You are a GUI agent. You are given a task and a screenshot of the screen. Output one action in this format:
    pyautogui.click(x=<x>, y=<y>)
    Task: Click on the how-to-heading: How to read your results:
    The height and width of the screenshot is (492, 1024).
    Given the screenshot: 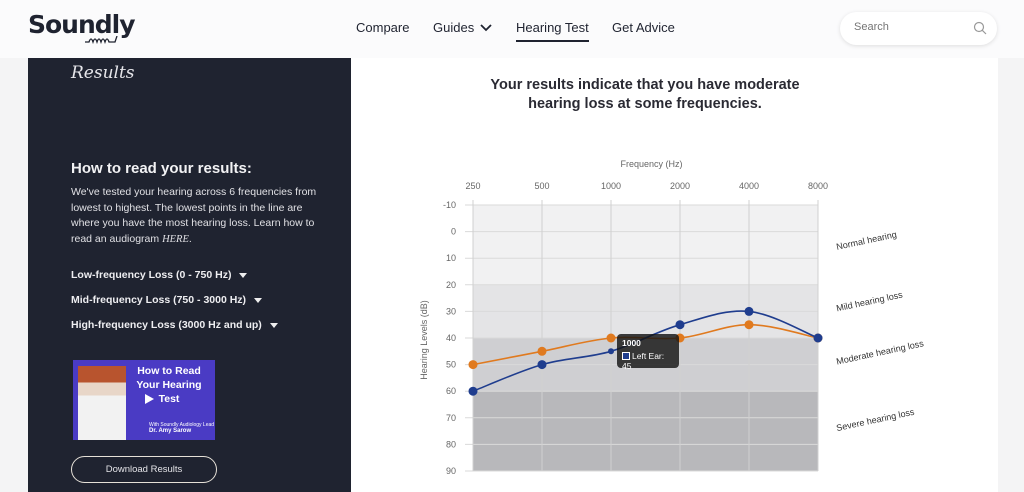 What is the action you would take?
    pyautogui.click(x=161, y=168)
    